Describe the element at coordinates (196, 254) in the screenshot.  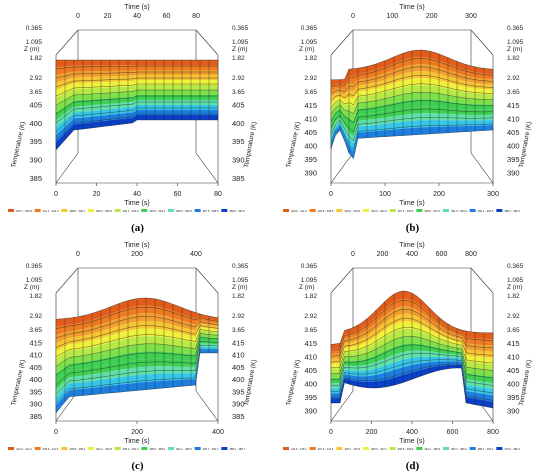
I see `x-tick-top: 400` at that location.